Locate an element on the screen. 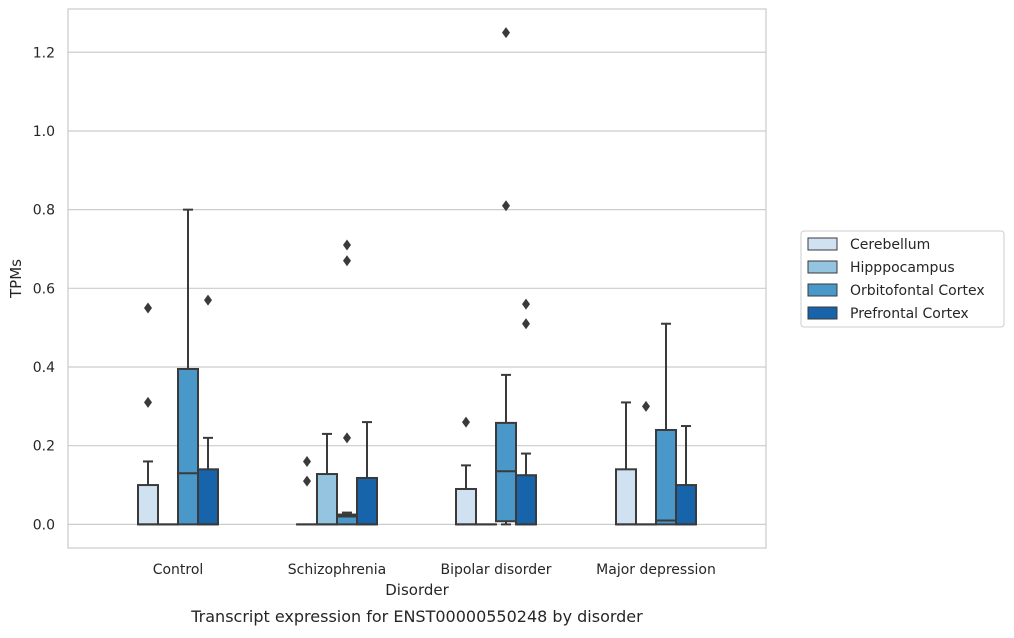  legend-label: Prefrontal Cortex is located at coordinates (909, 314).